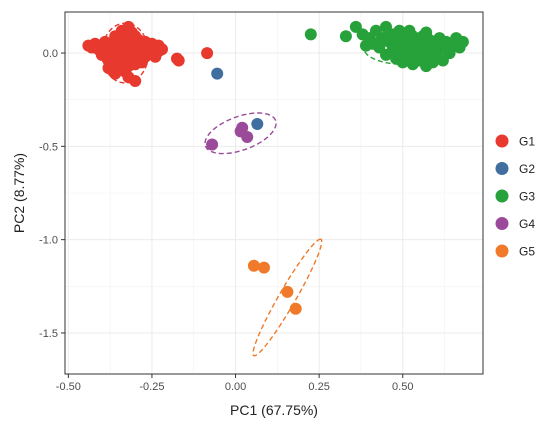 This screenshot has height=428, width=550. I want to click on legend-label-g4: G4, so click(527, 224).